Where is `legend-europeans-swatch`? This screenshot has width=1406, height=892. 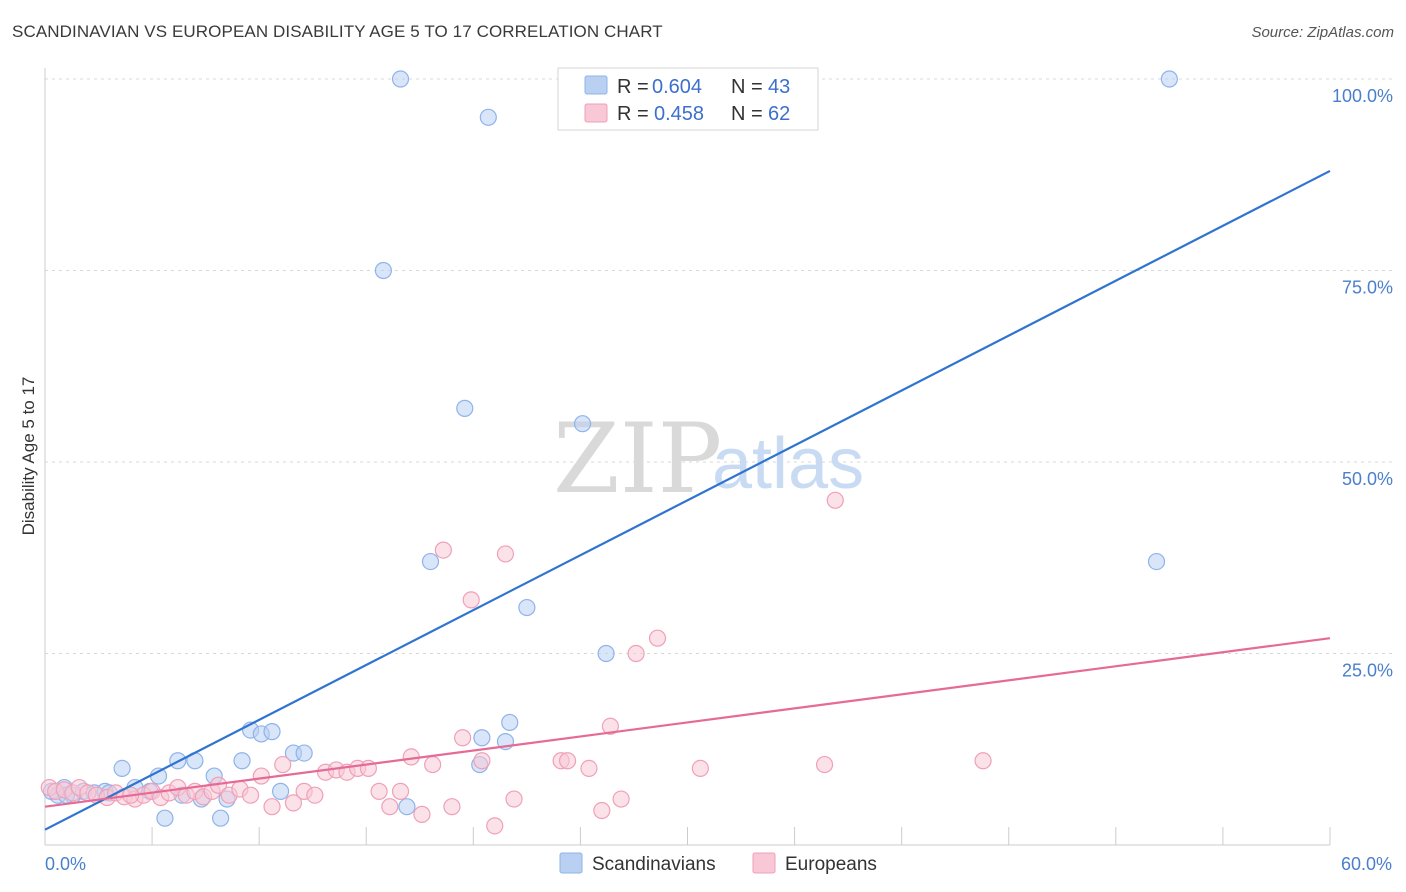 legend-europeans-swatch is located at coordinates (764, 863).